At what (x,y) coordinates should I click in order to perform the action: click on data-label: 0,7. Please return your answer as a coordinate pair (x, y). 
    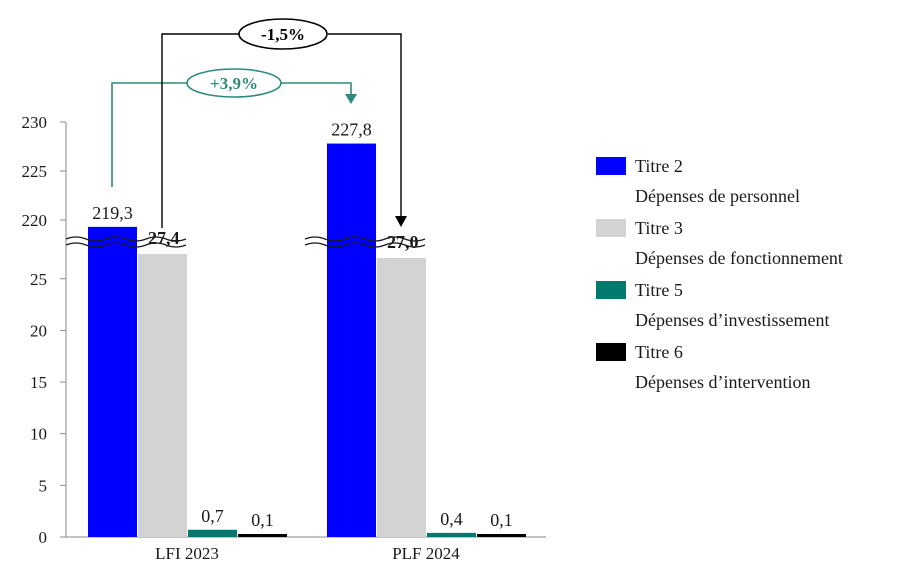
    Looking at the image, I should click on (212, 516).